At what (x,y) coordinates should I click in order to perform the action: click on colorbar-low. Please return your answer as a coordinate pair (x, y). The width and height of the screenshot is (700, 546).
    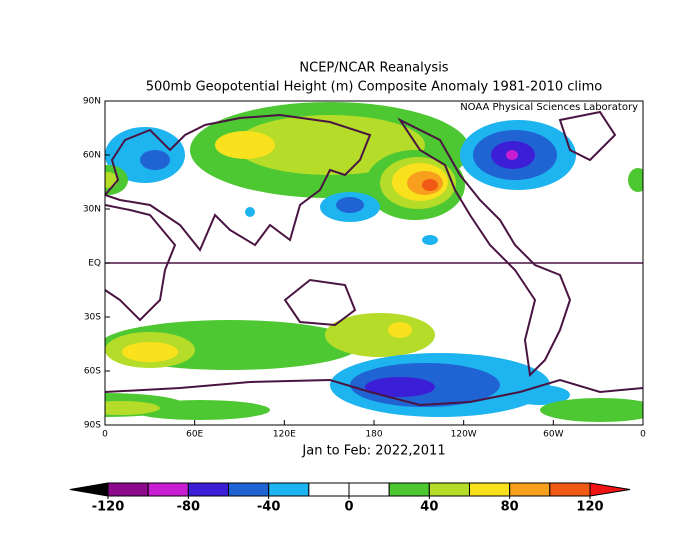
    Looking at the image, I should click on (89, 489).